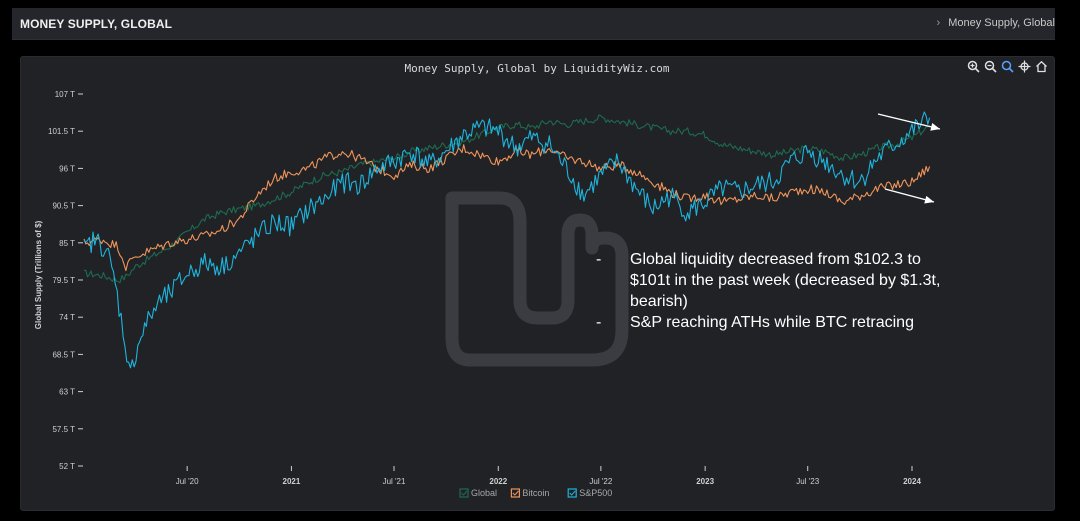 This screenshot has height=521, width=1080. I want to click on x-tick-label: Jul '23, so click(807, 481).